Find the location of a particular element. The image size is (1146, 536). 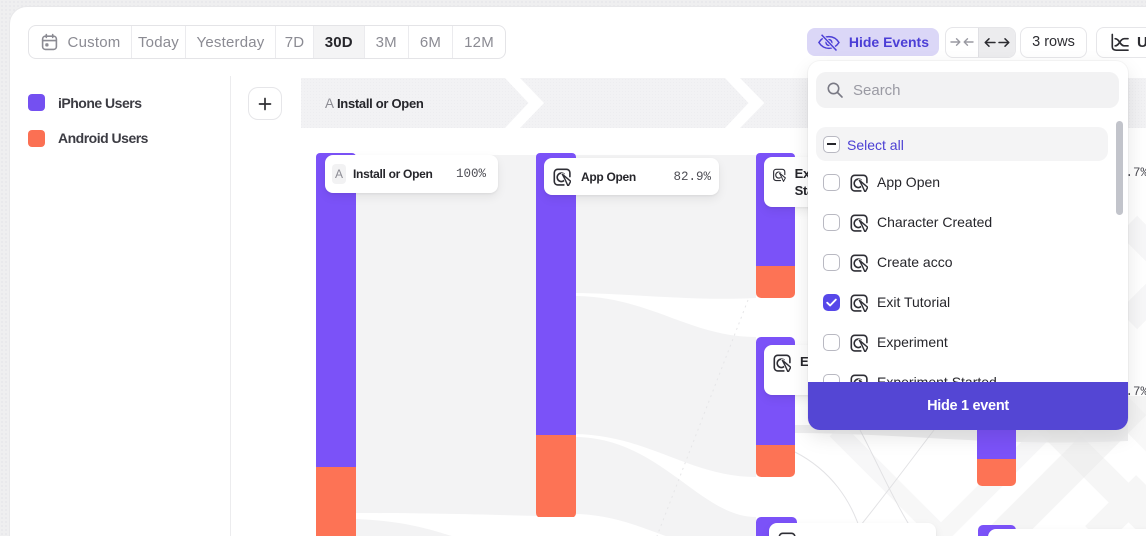

svg-text: Install or Open is located at coordinates (380, 103).